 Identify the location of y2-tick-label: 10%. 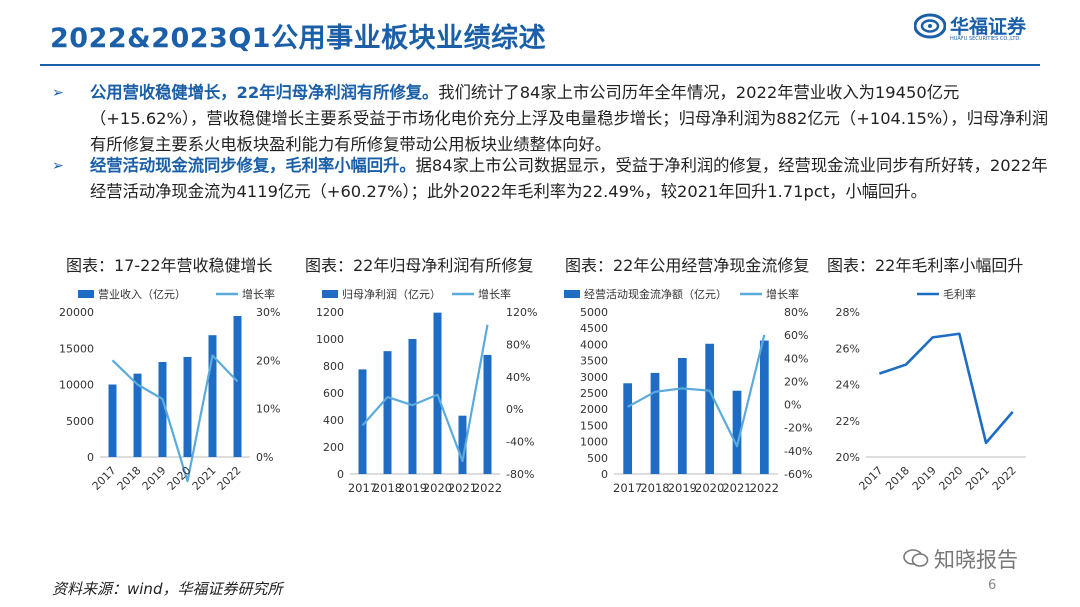
(268, 409).